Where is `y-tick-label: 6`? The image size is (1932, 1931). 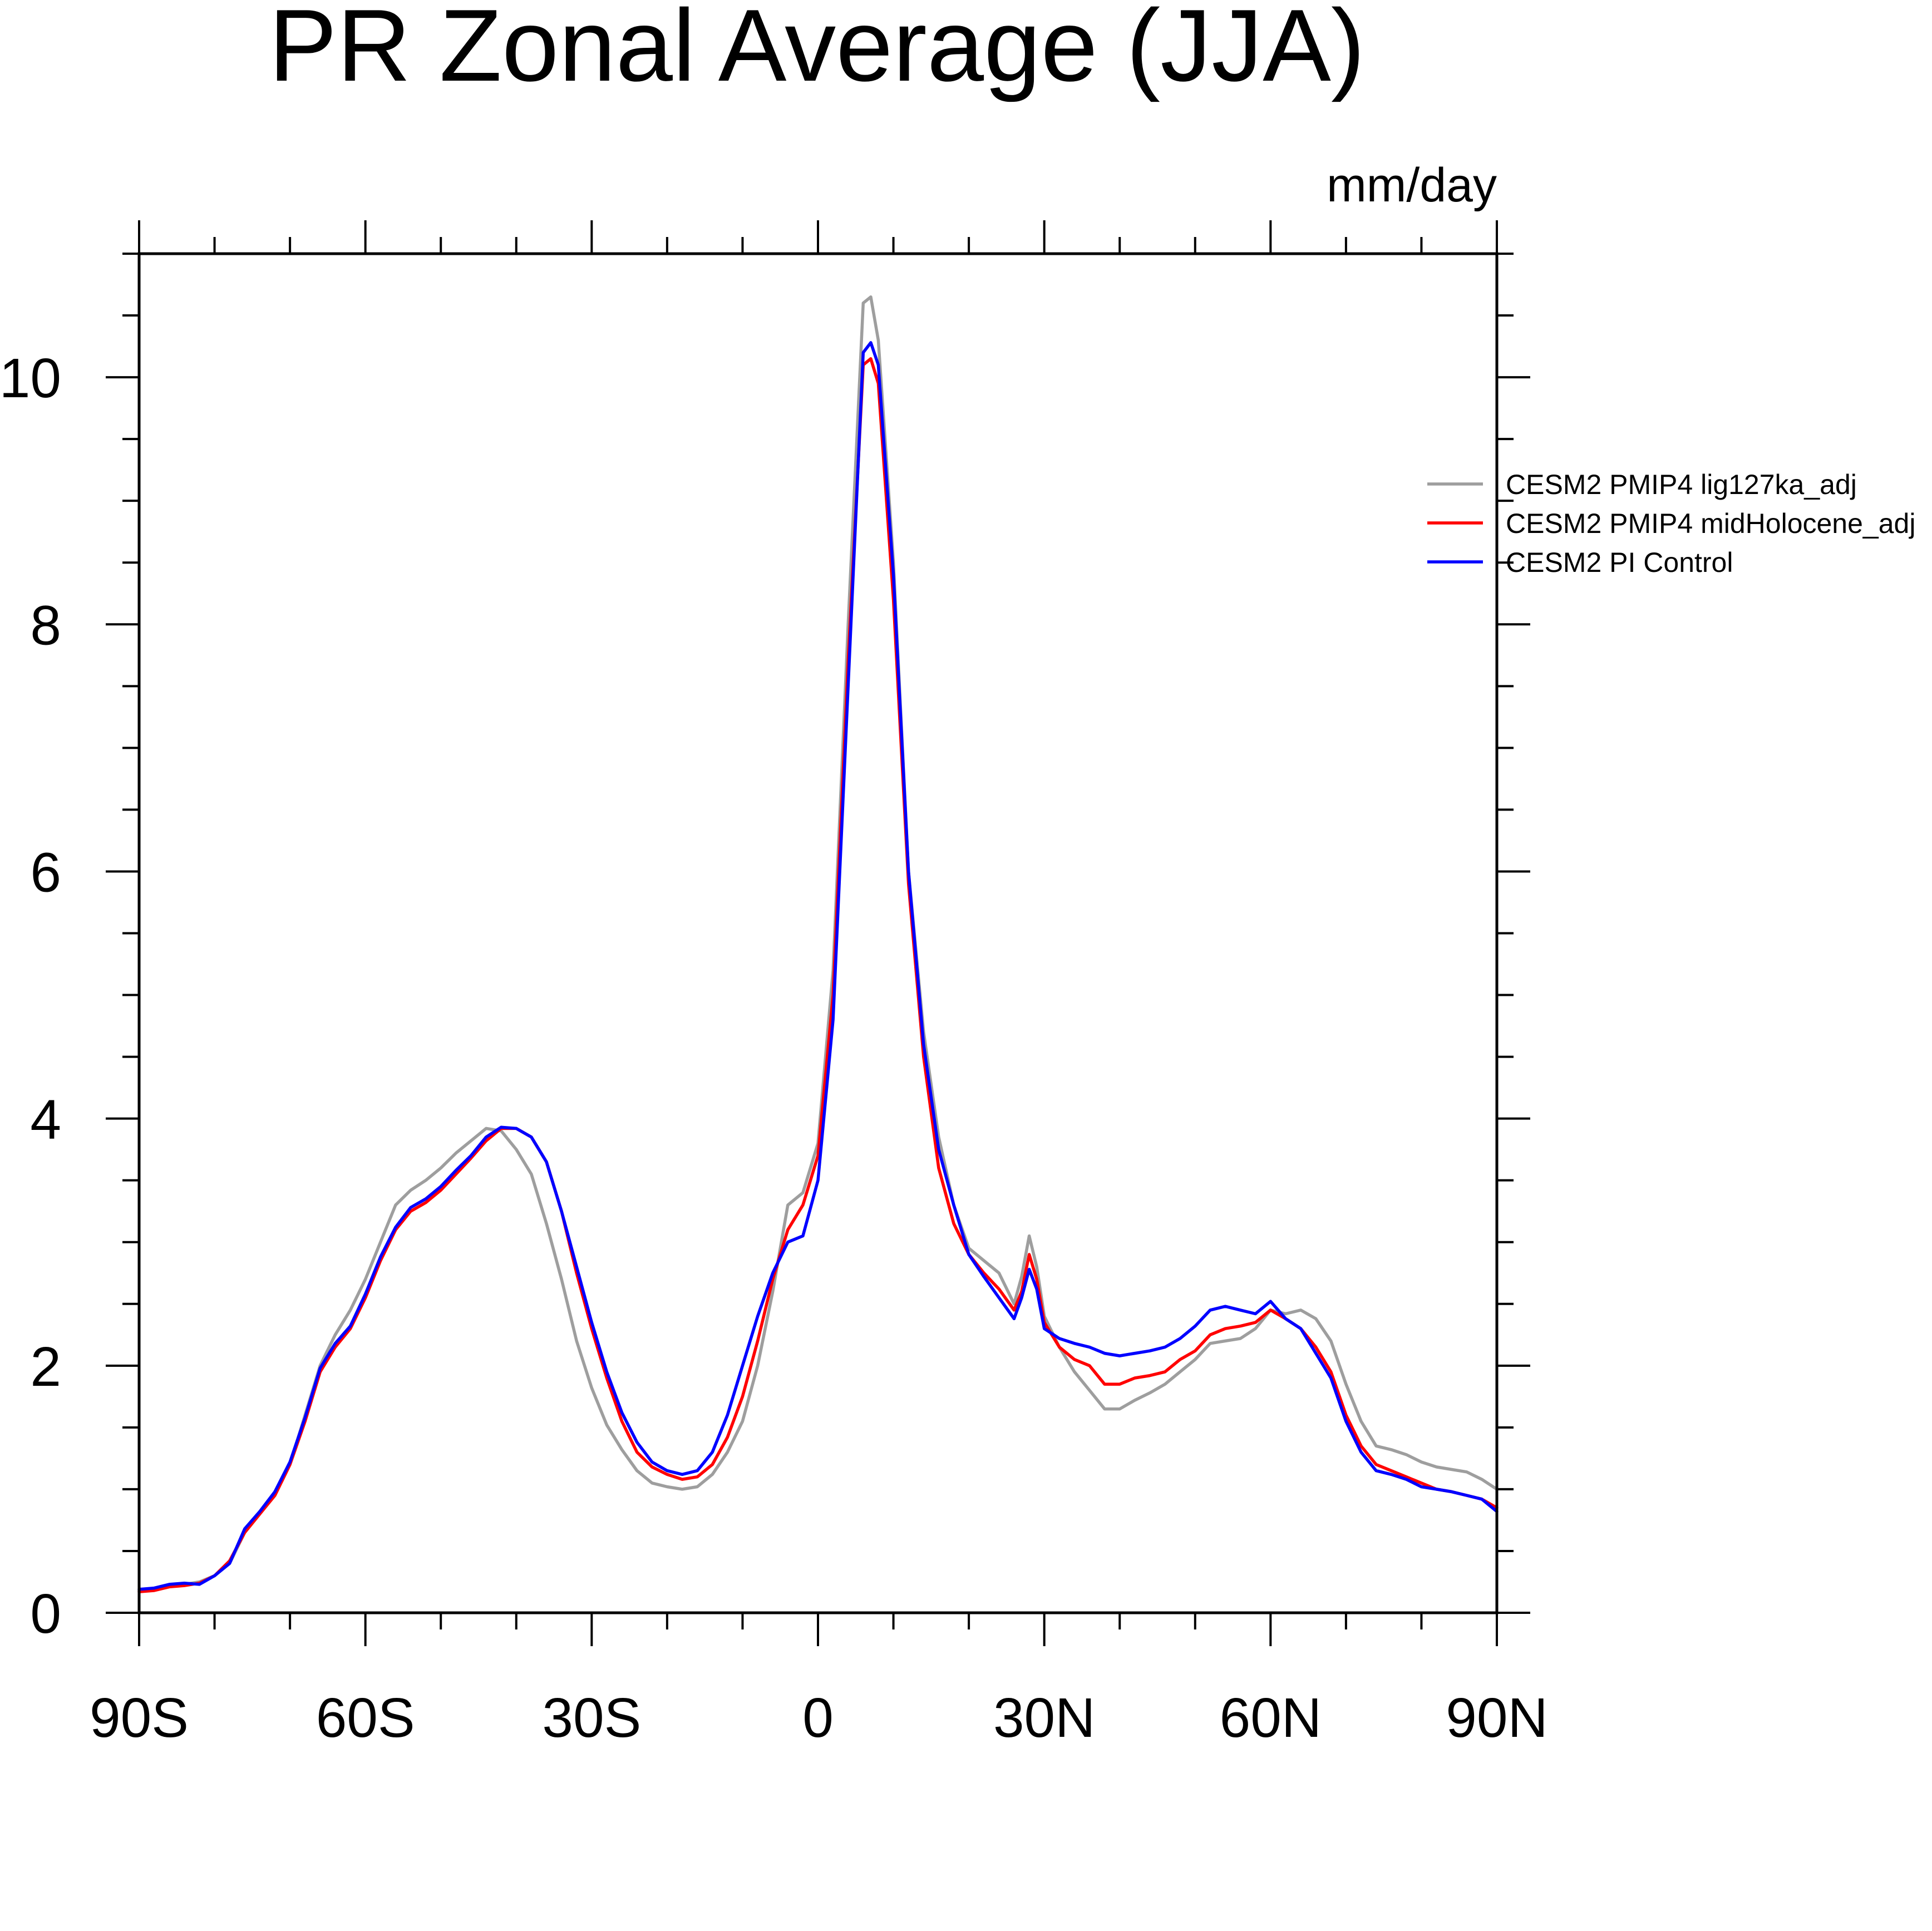
y-tick-label: 6 is located at coordinates (45, 872).